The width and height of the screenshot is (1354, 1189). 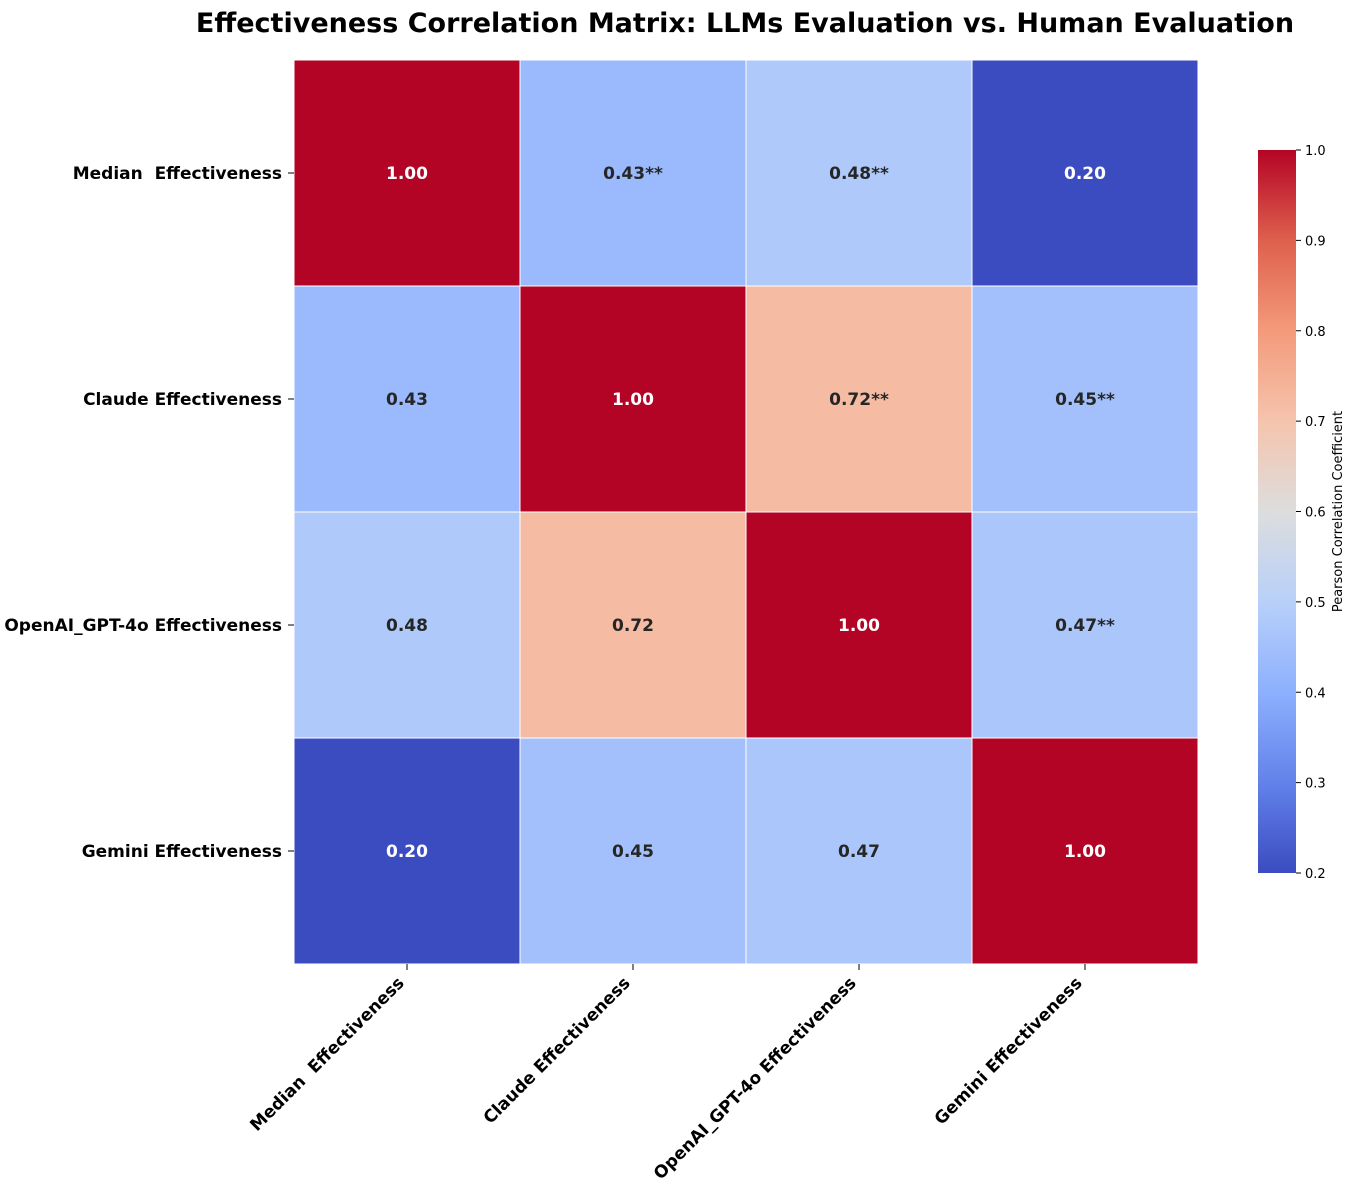 I want to click on cell-value-label: 0.43, so click(x=407, y=400).